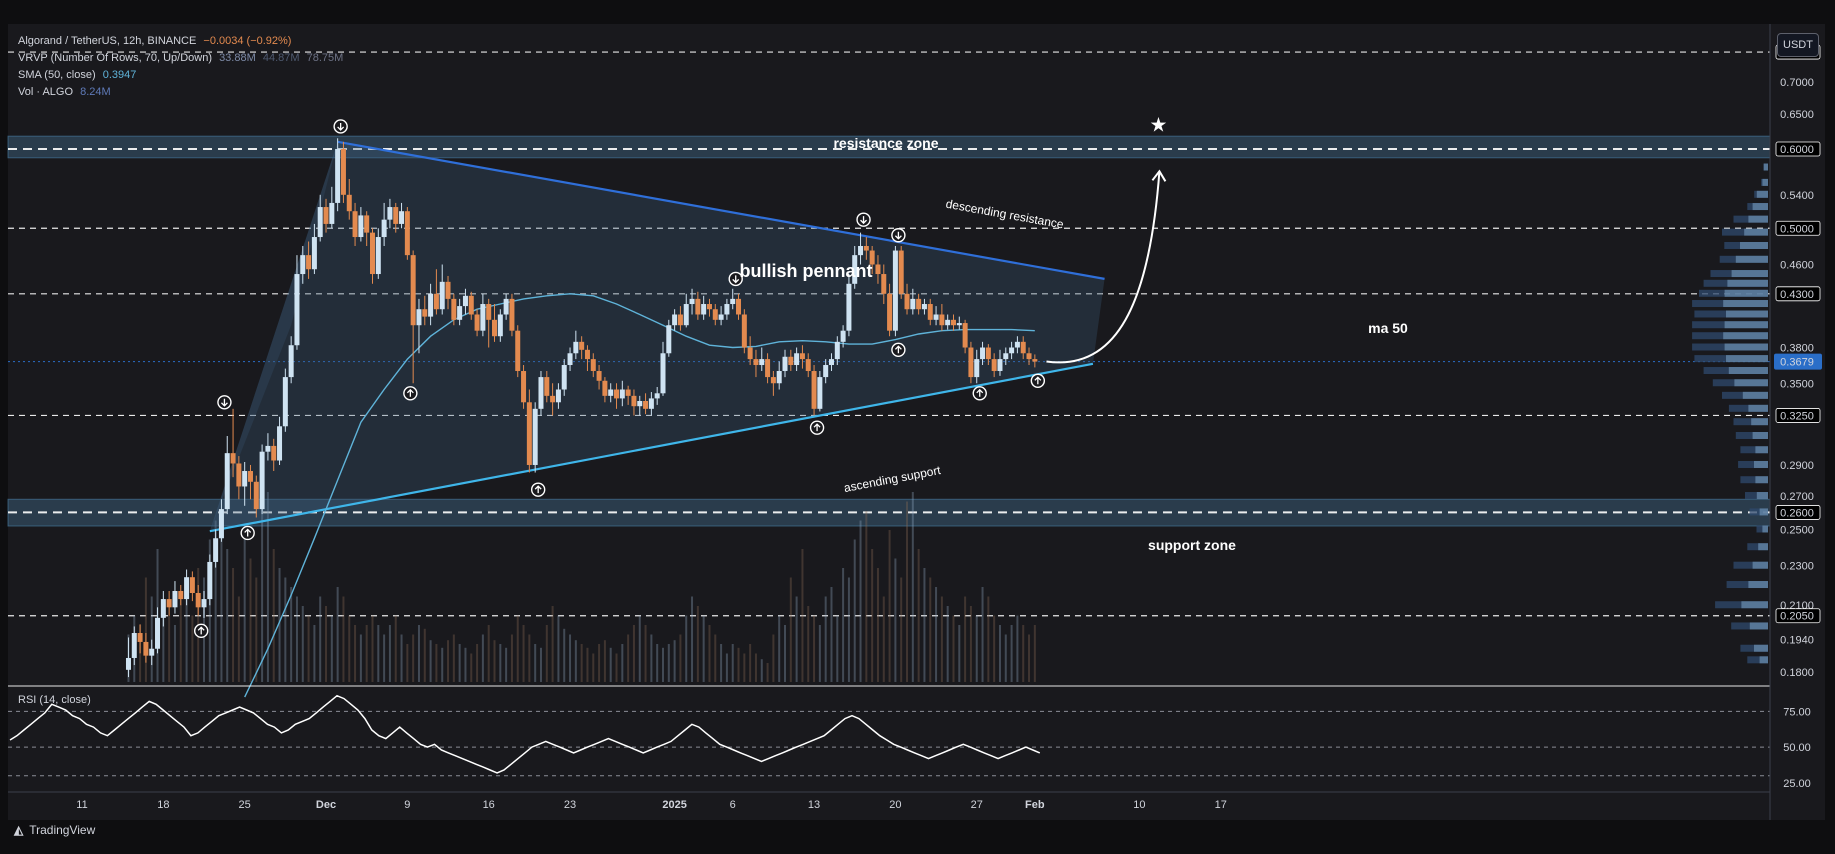 This screenshot has height=854, width=1835. I want to click on legend-sma-row: SMA (50, close) 0.3947, so click(77, 75).